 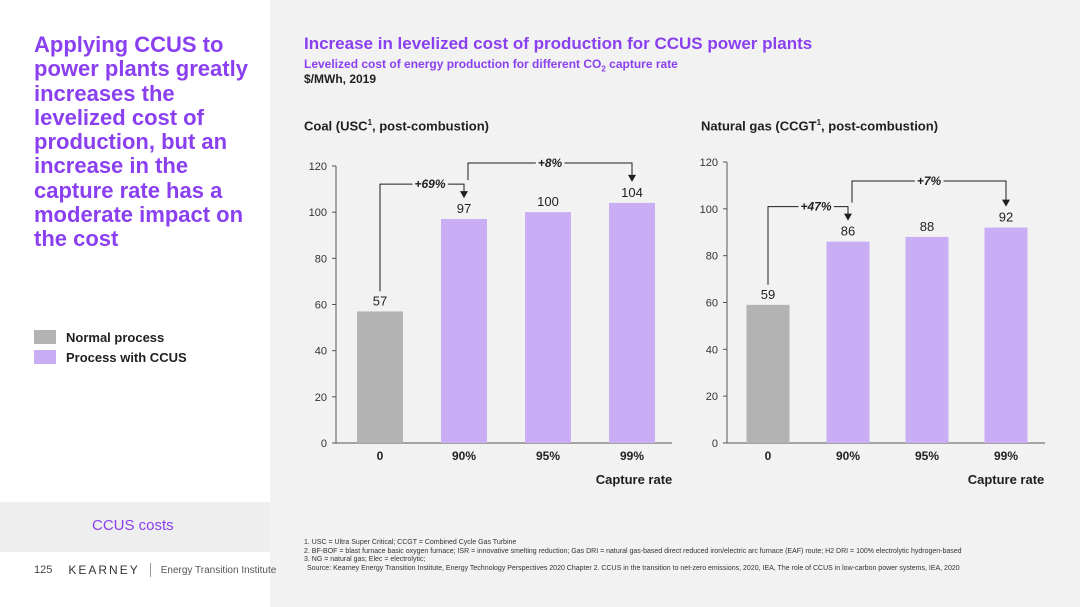 I want to click on chart-title-gas-main: Natural gas (CCGT, so click(x=759, y=126).